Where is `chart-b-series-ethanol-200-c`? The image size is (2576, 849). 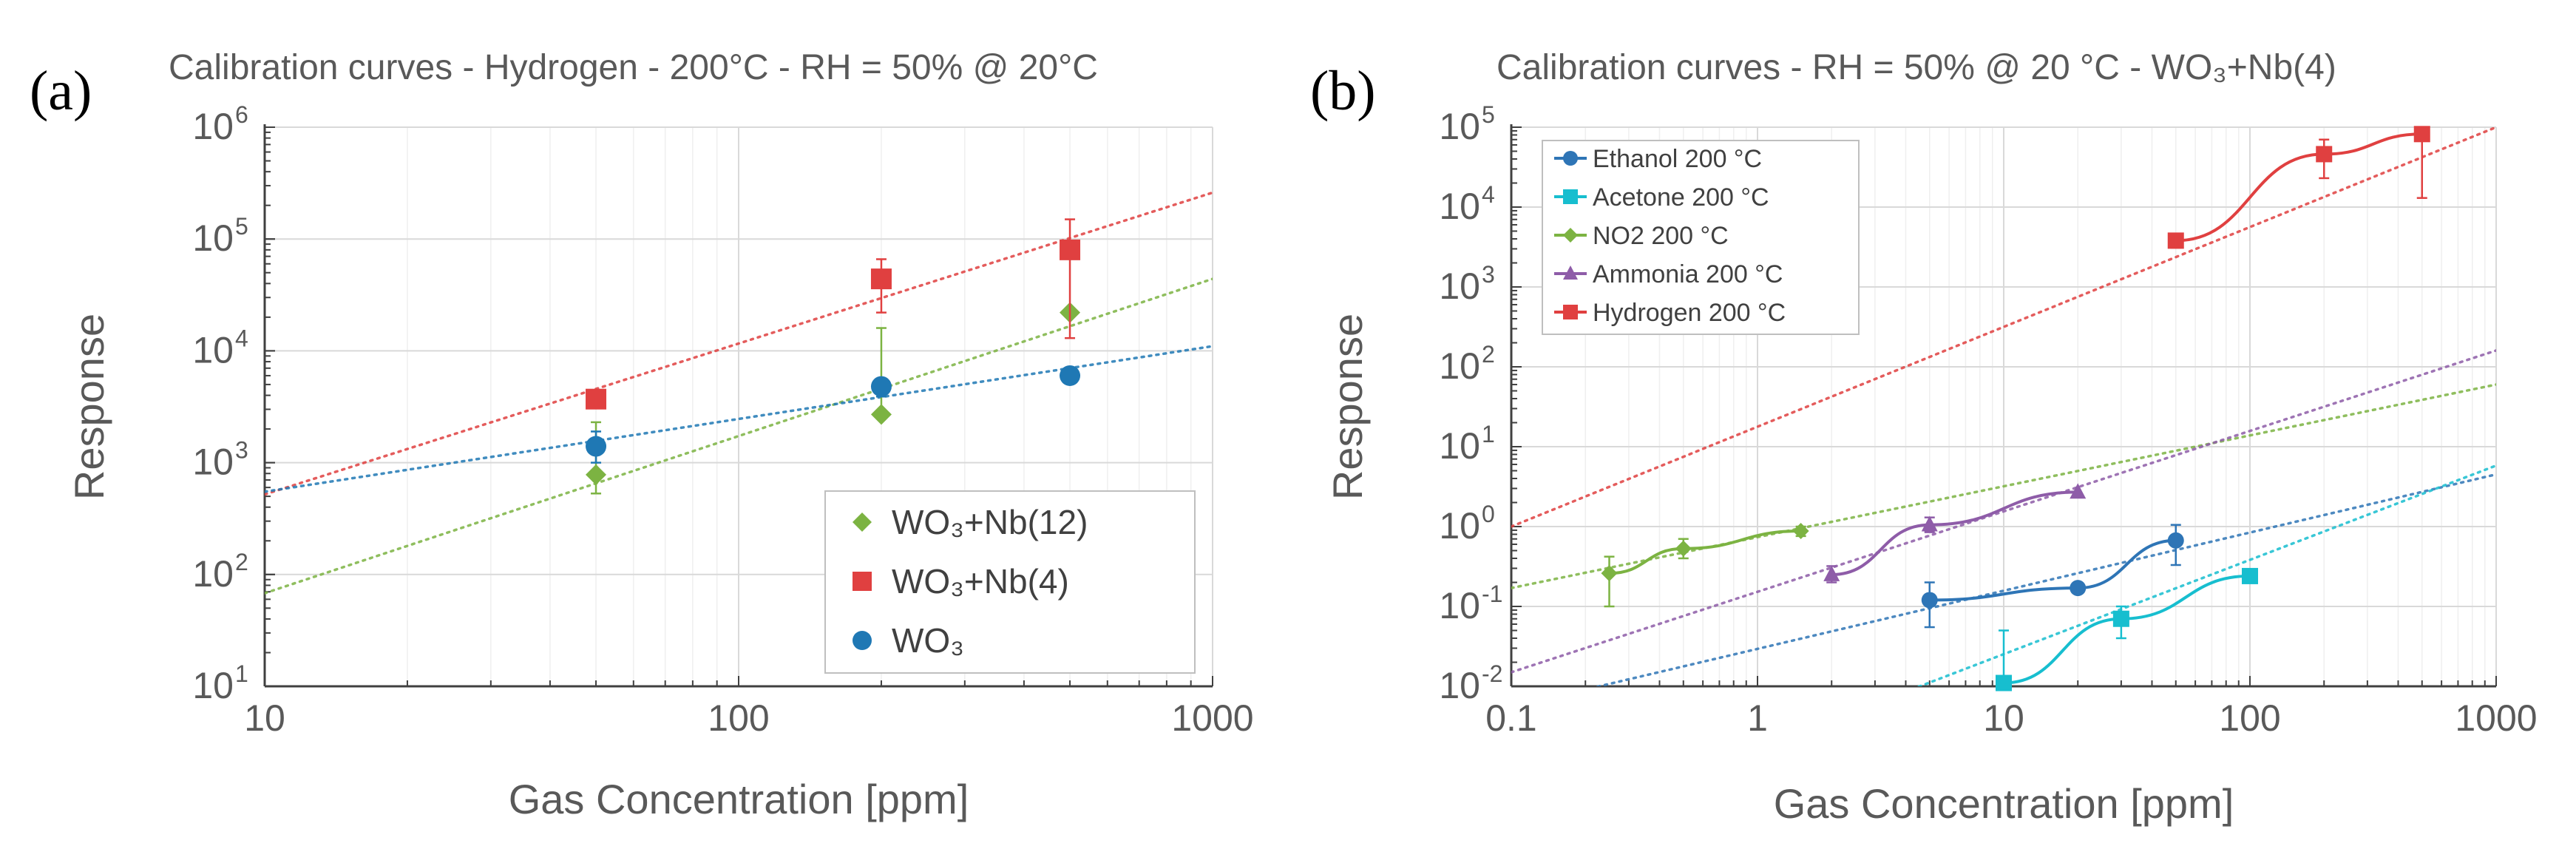 chart-b-series-ethanol-200-c is located at coordinates (2052, 576).